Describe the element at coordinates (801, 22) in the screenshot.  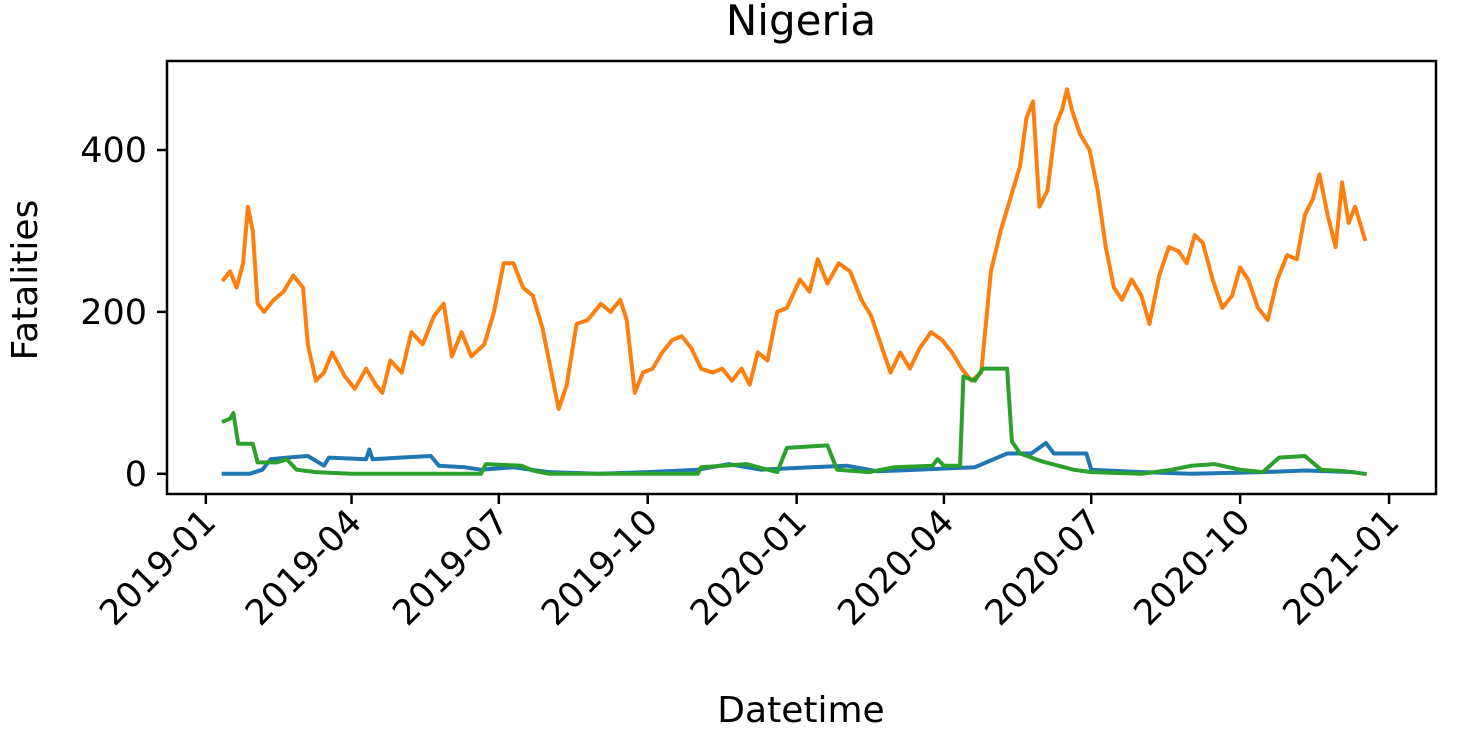
I see `chart-title: Nigeria` at that location.